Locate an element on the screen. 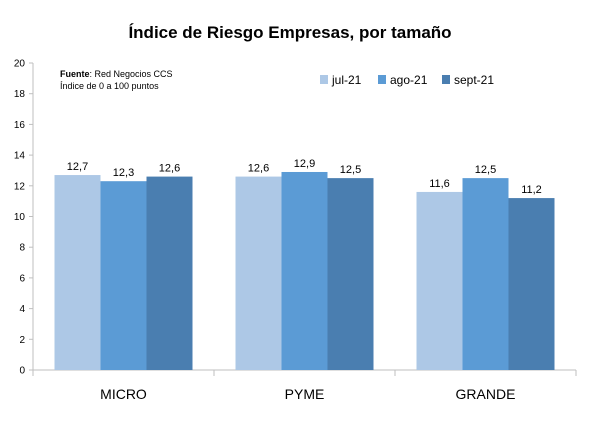 The width and height of the screenshot is (589, 432). source-note-label: Fuente is located at coordinates (75, 74).